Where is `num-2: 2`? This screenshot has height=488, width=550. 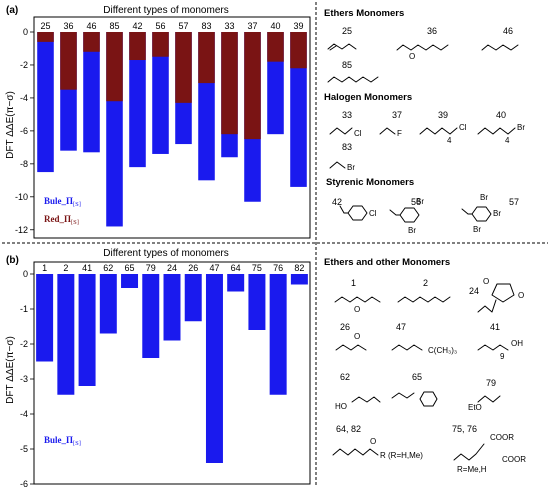
num-2: 2 is located at coordinates (425, 283).